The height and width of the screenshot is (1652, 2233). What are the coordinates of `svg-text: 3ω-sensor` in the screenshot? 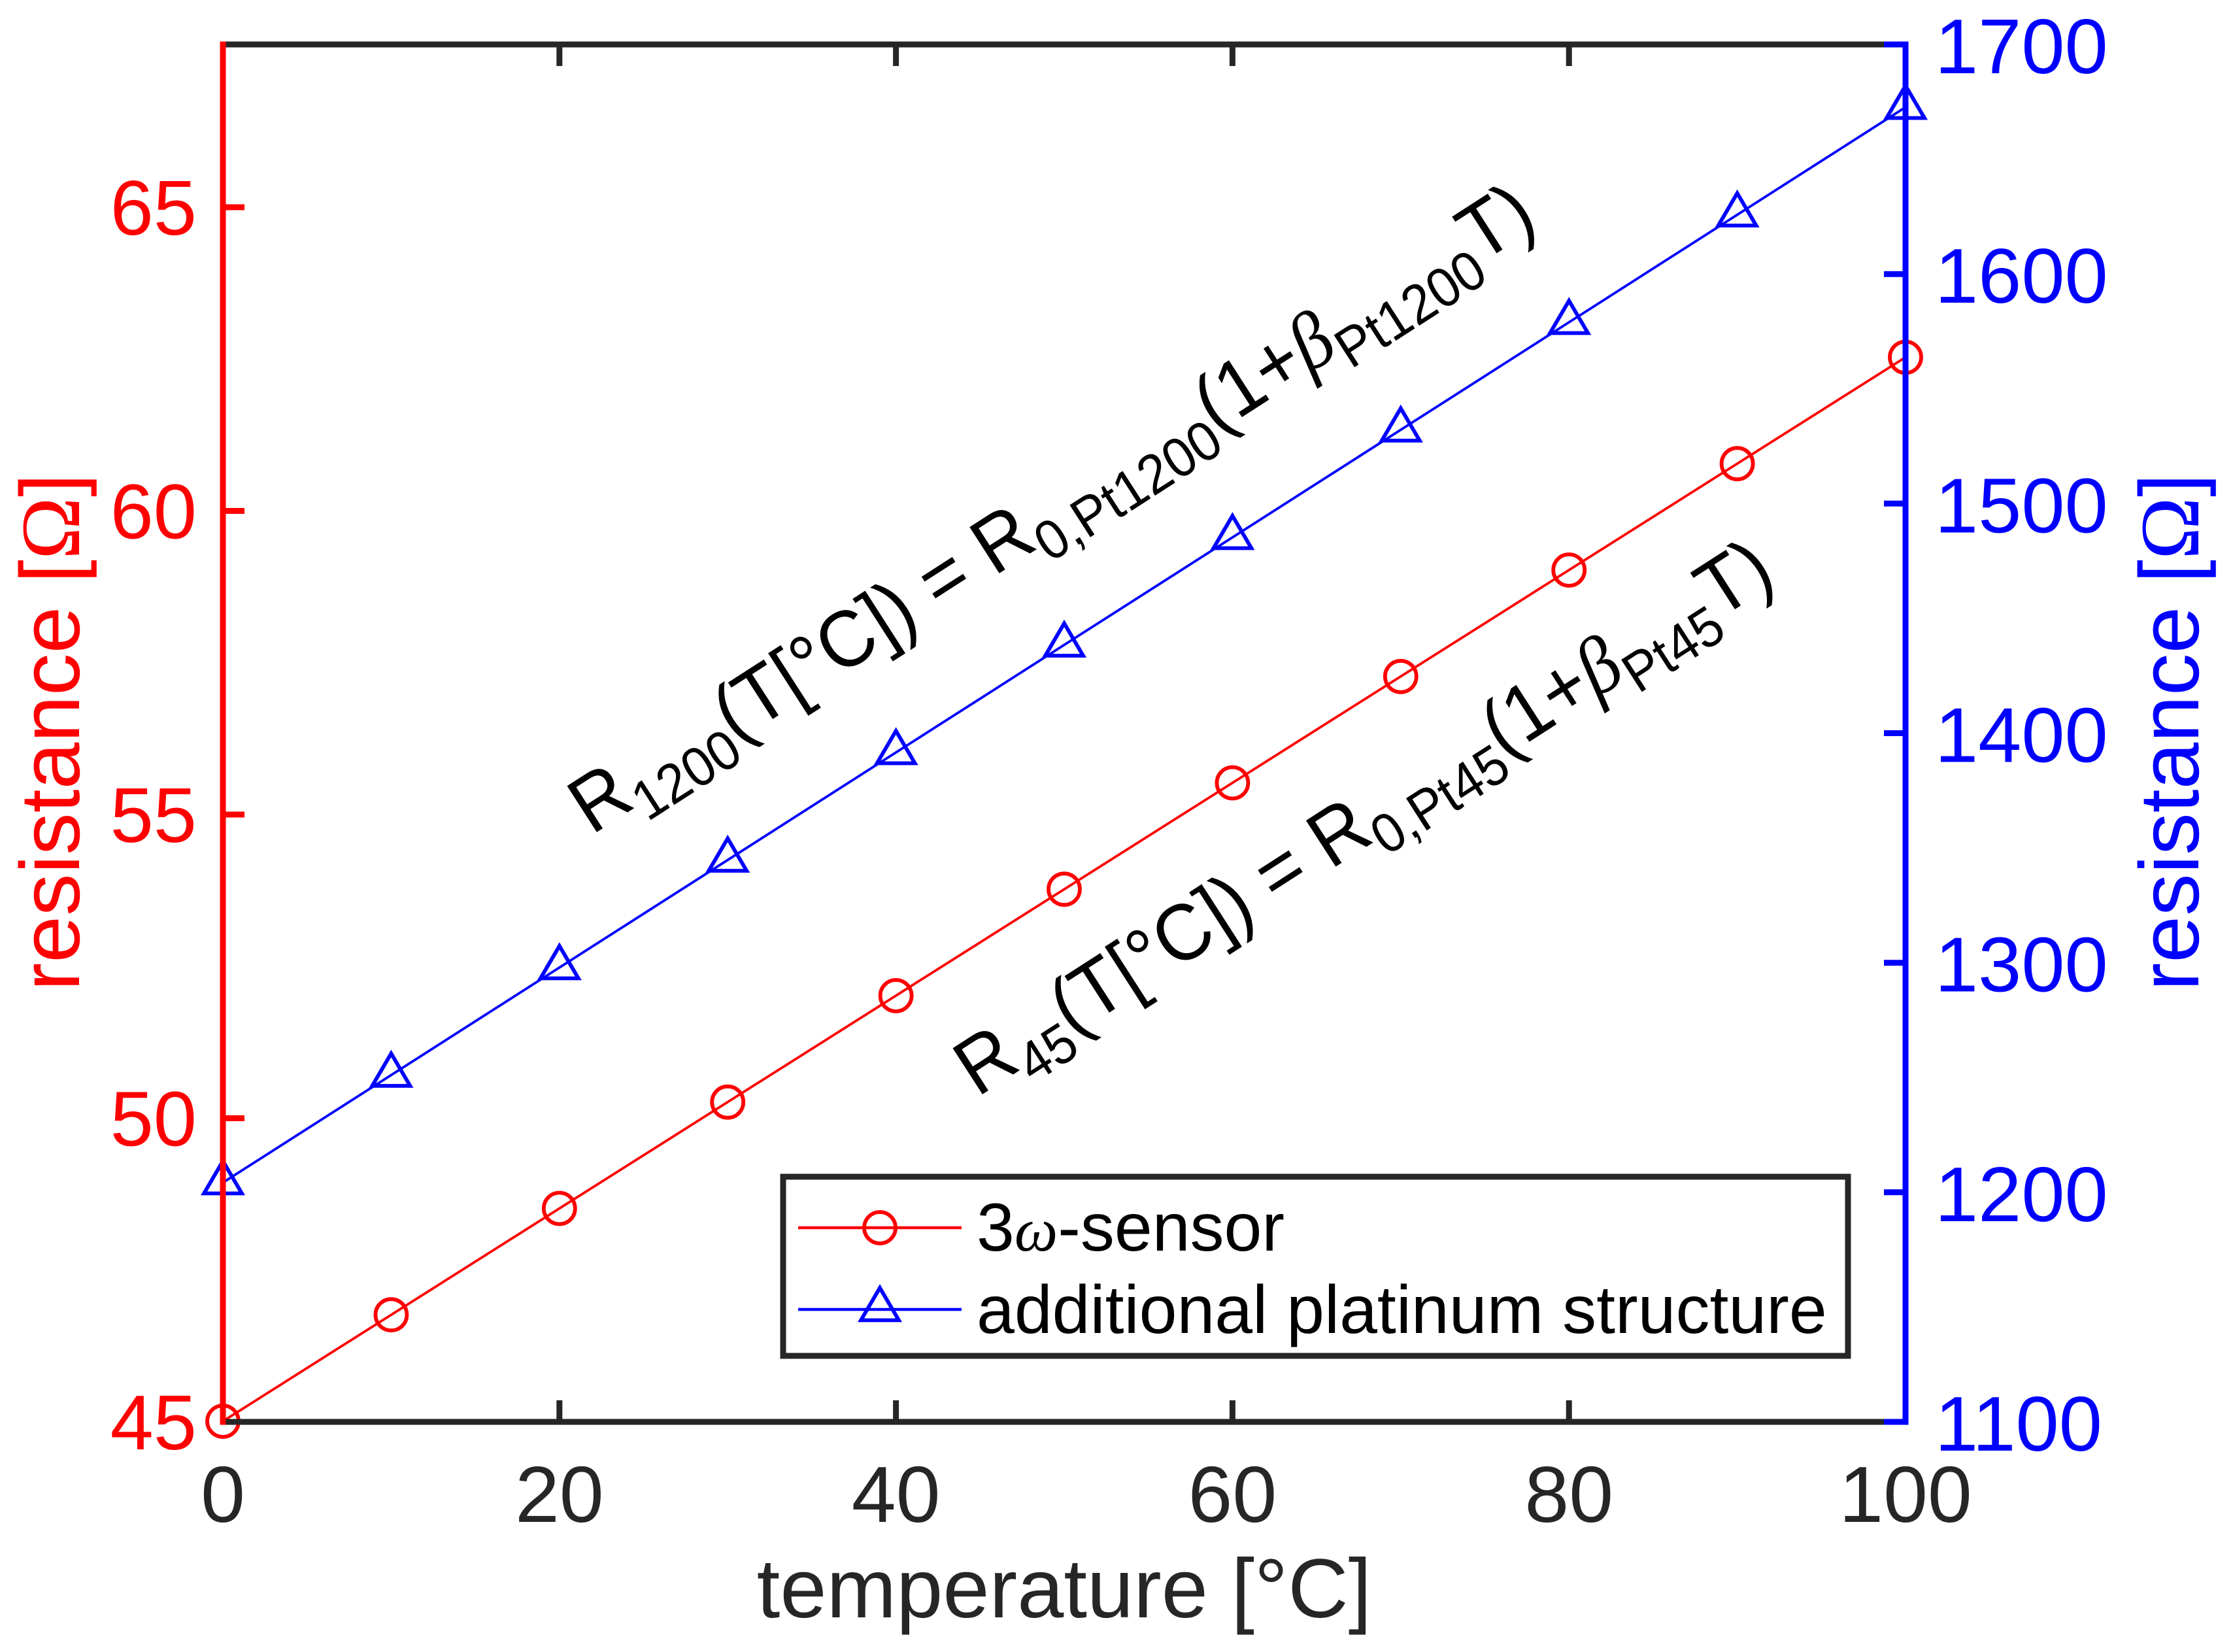 It's located at (1130, 1228).